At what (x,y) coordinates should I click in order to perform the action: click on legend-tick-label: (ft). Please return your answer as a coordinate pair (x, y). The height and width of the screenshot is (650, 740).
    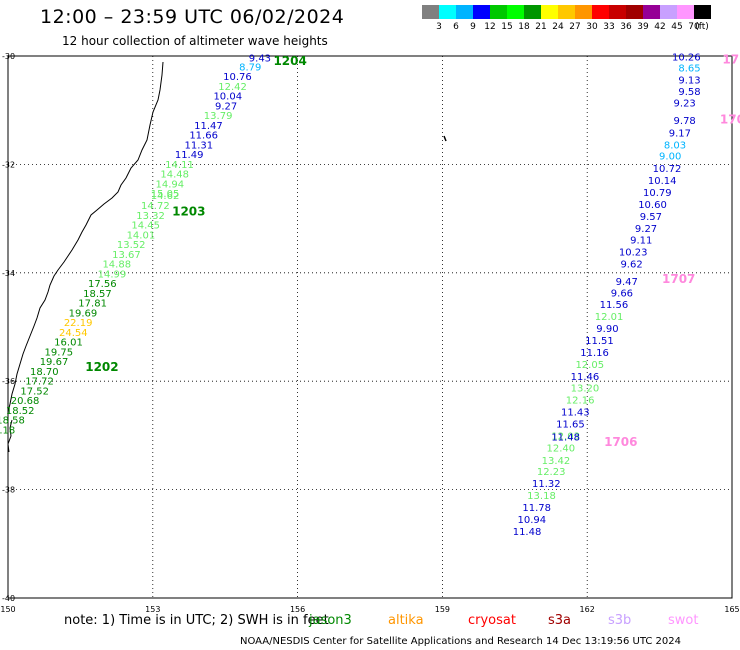
    Looking at the image, I should click on (702, 27).